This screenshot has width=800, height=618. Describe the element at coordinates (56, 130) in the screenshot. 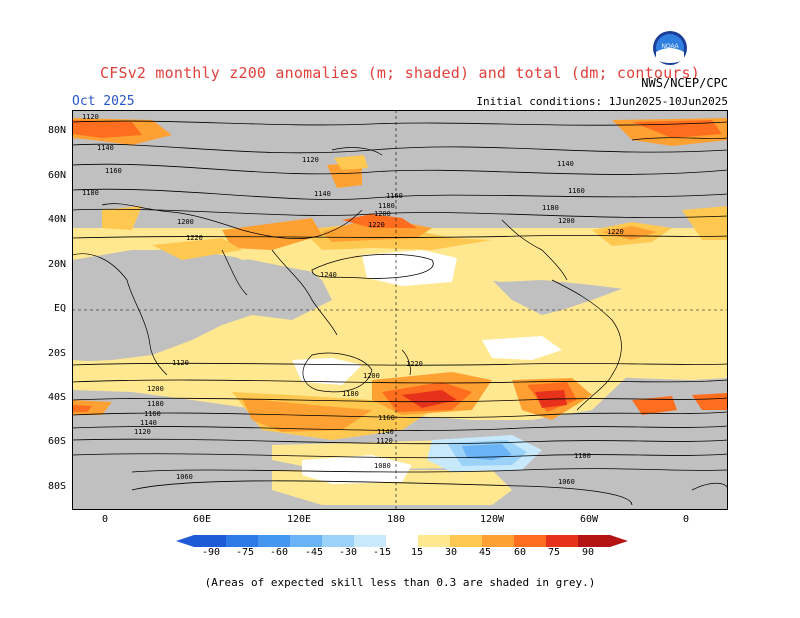

I see `lat-label: 80N` at that location.